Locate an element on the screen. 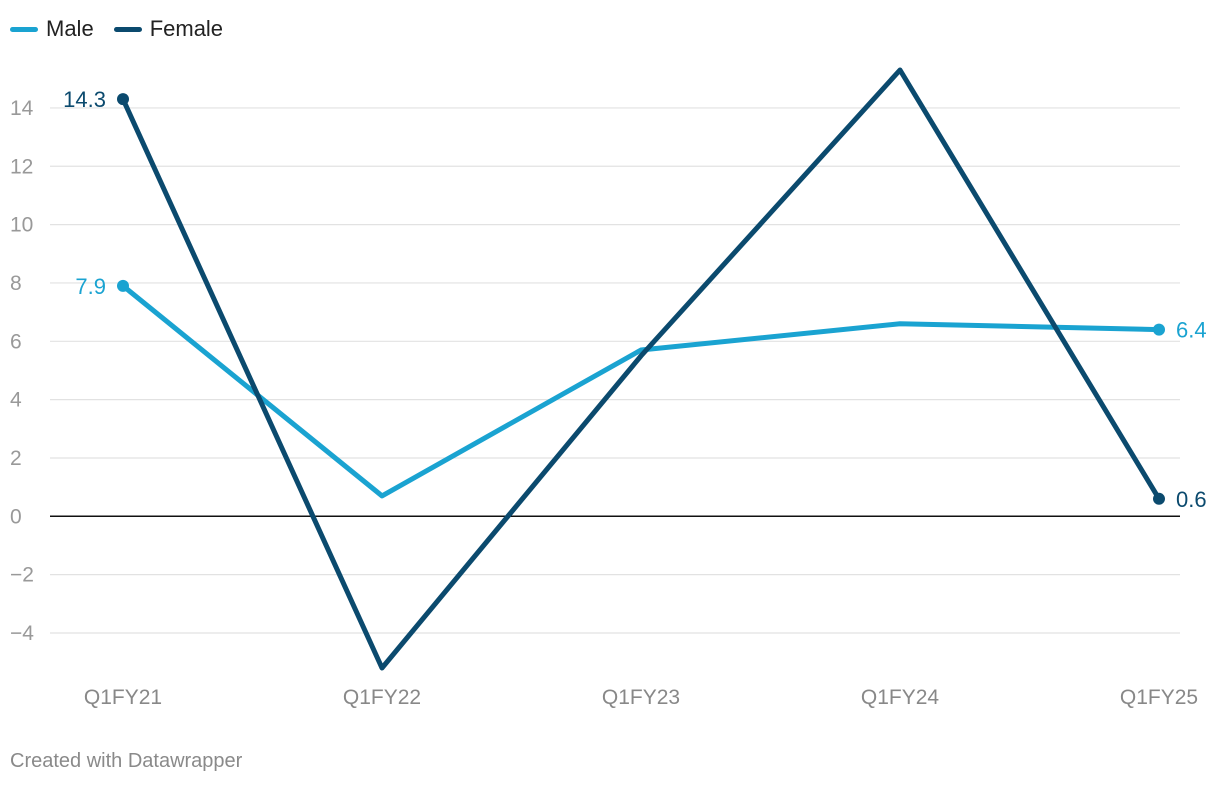 This screenshot has height=786, width=1220. x-tick-label: Q1FY23 is located at coordinates (641, 697).